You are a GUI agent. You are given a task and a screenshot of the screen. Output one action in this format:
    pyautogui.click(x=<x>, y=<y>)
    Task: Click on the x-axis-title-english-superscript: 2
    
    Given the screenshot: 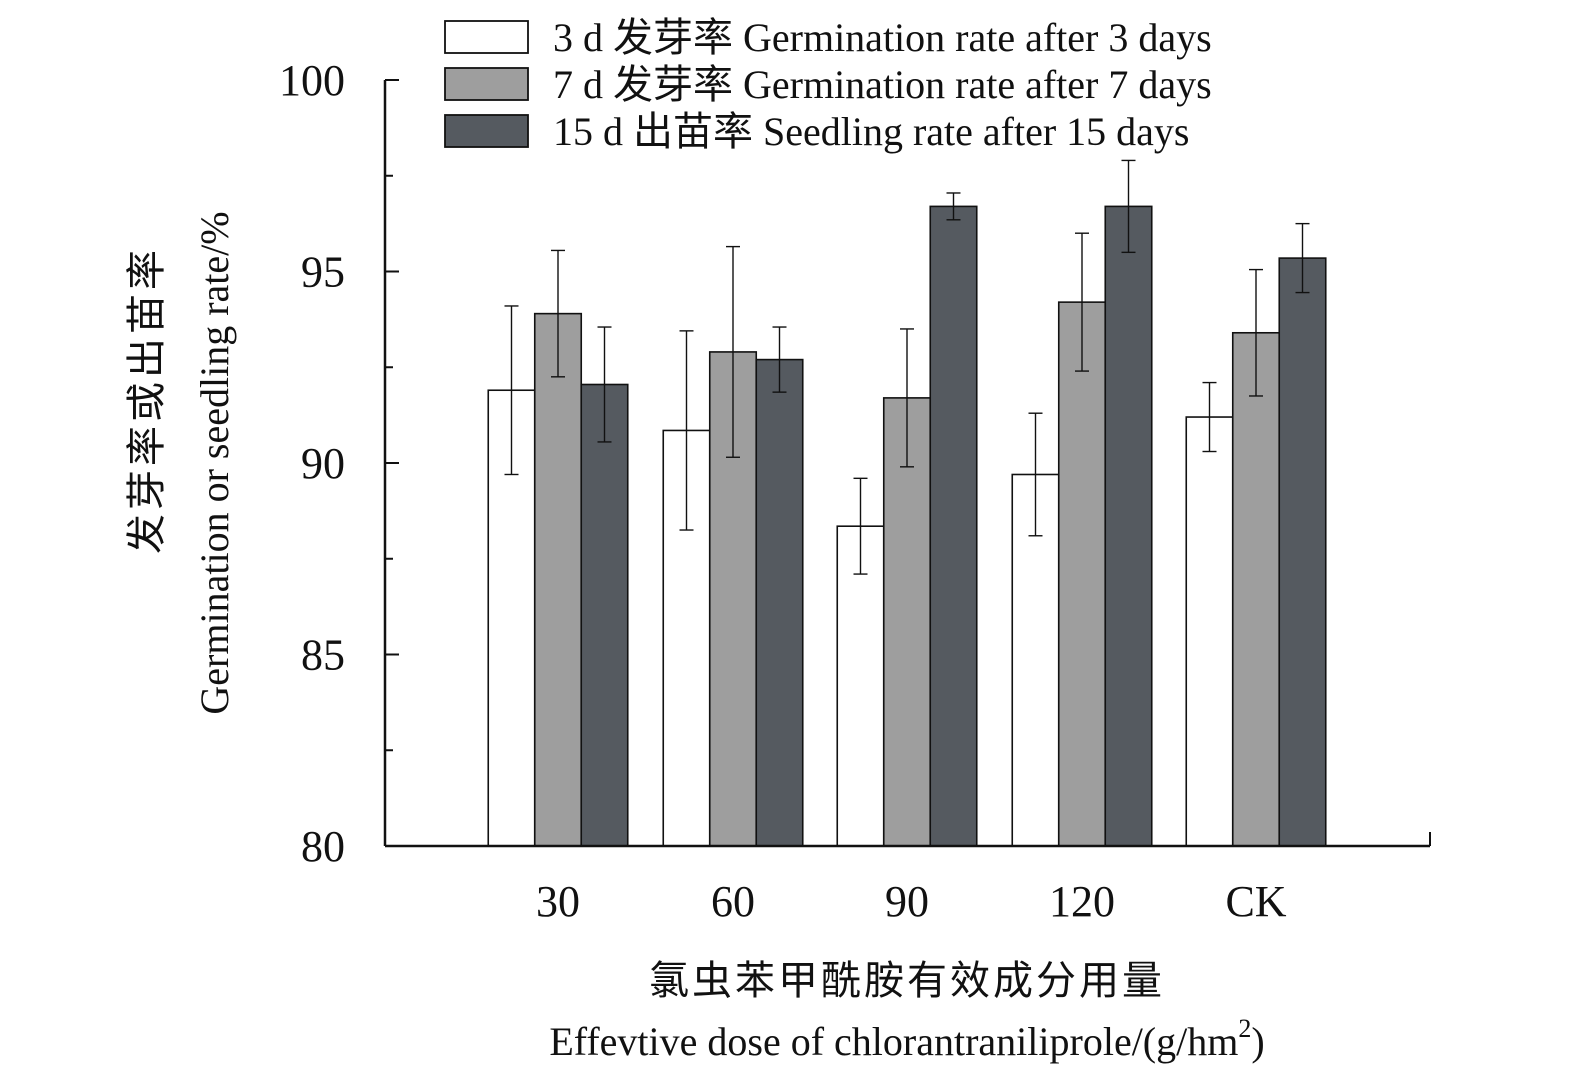 What is the action you would take?
    pyautogui.click(x=1244, y=1028)
    